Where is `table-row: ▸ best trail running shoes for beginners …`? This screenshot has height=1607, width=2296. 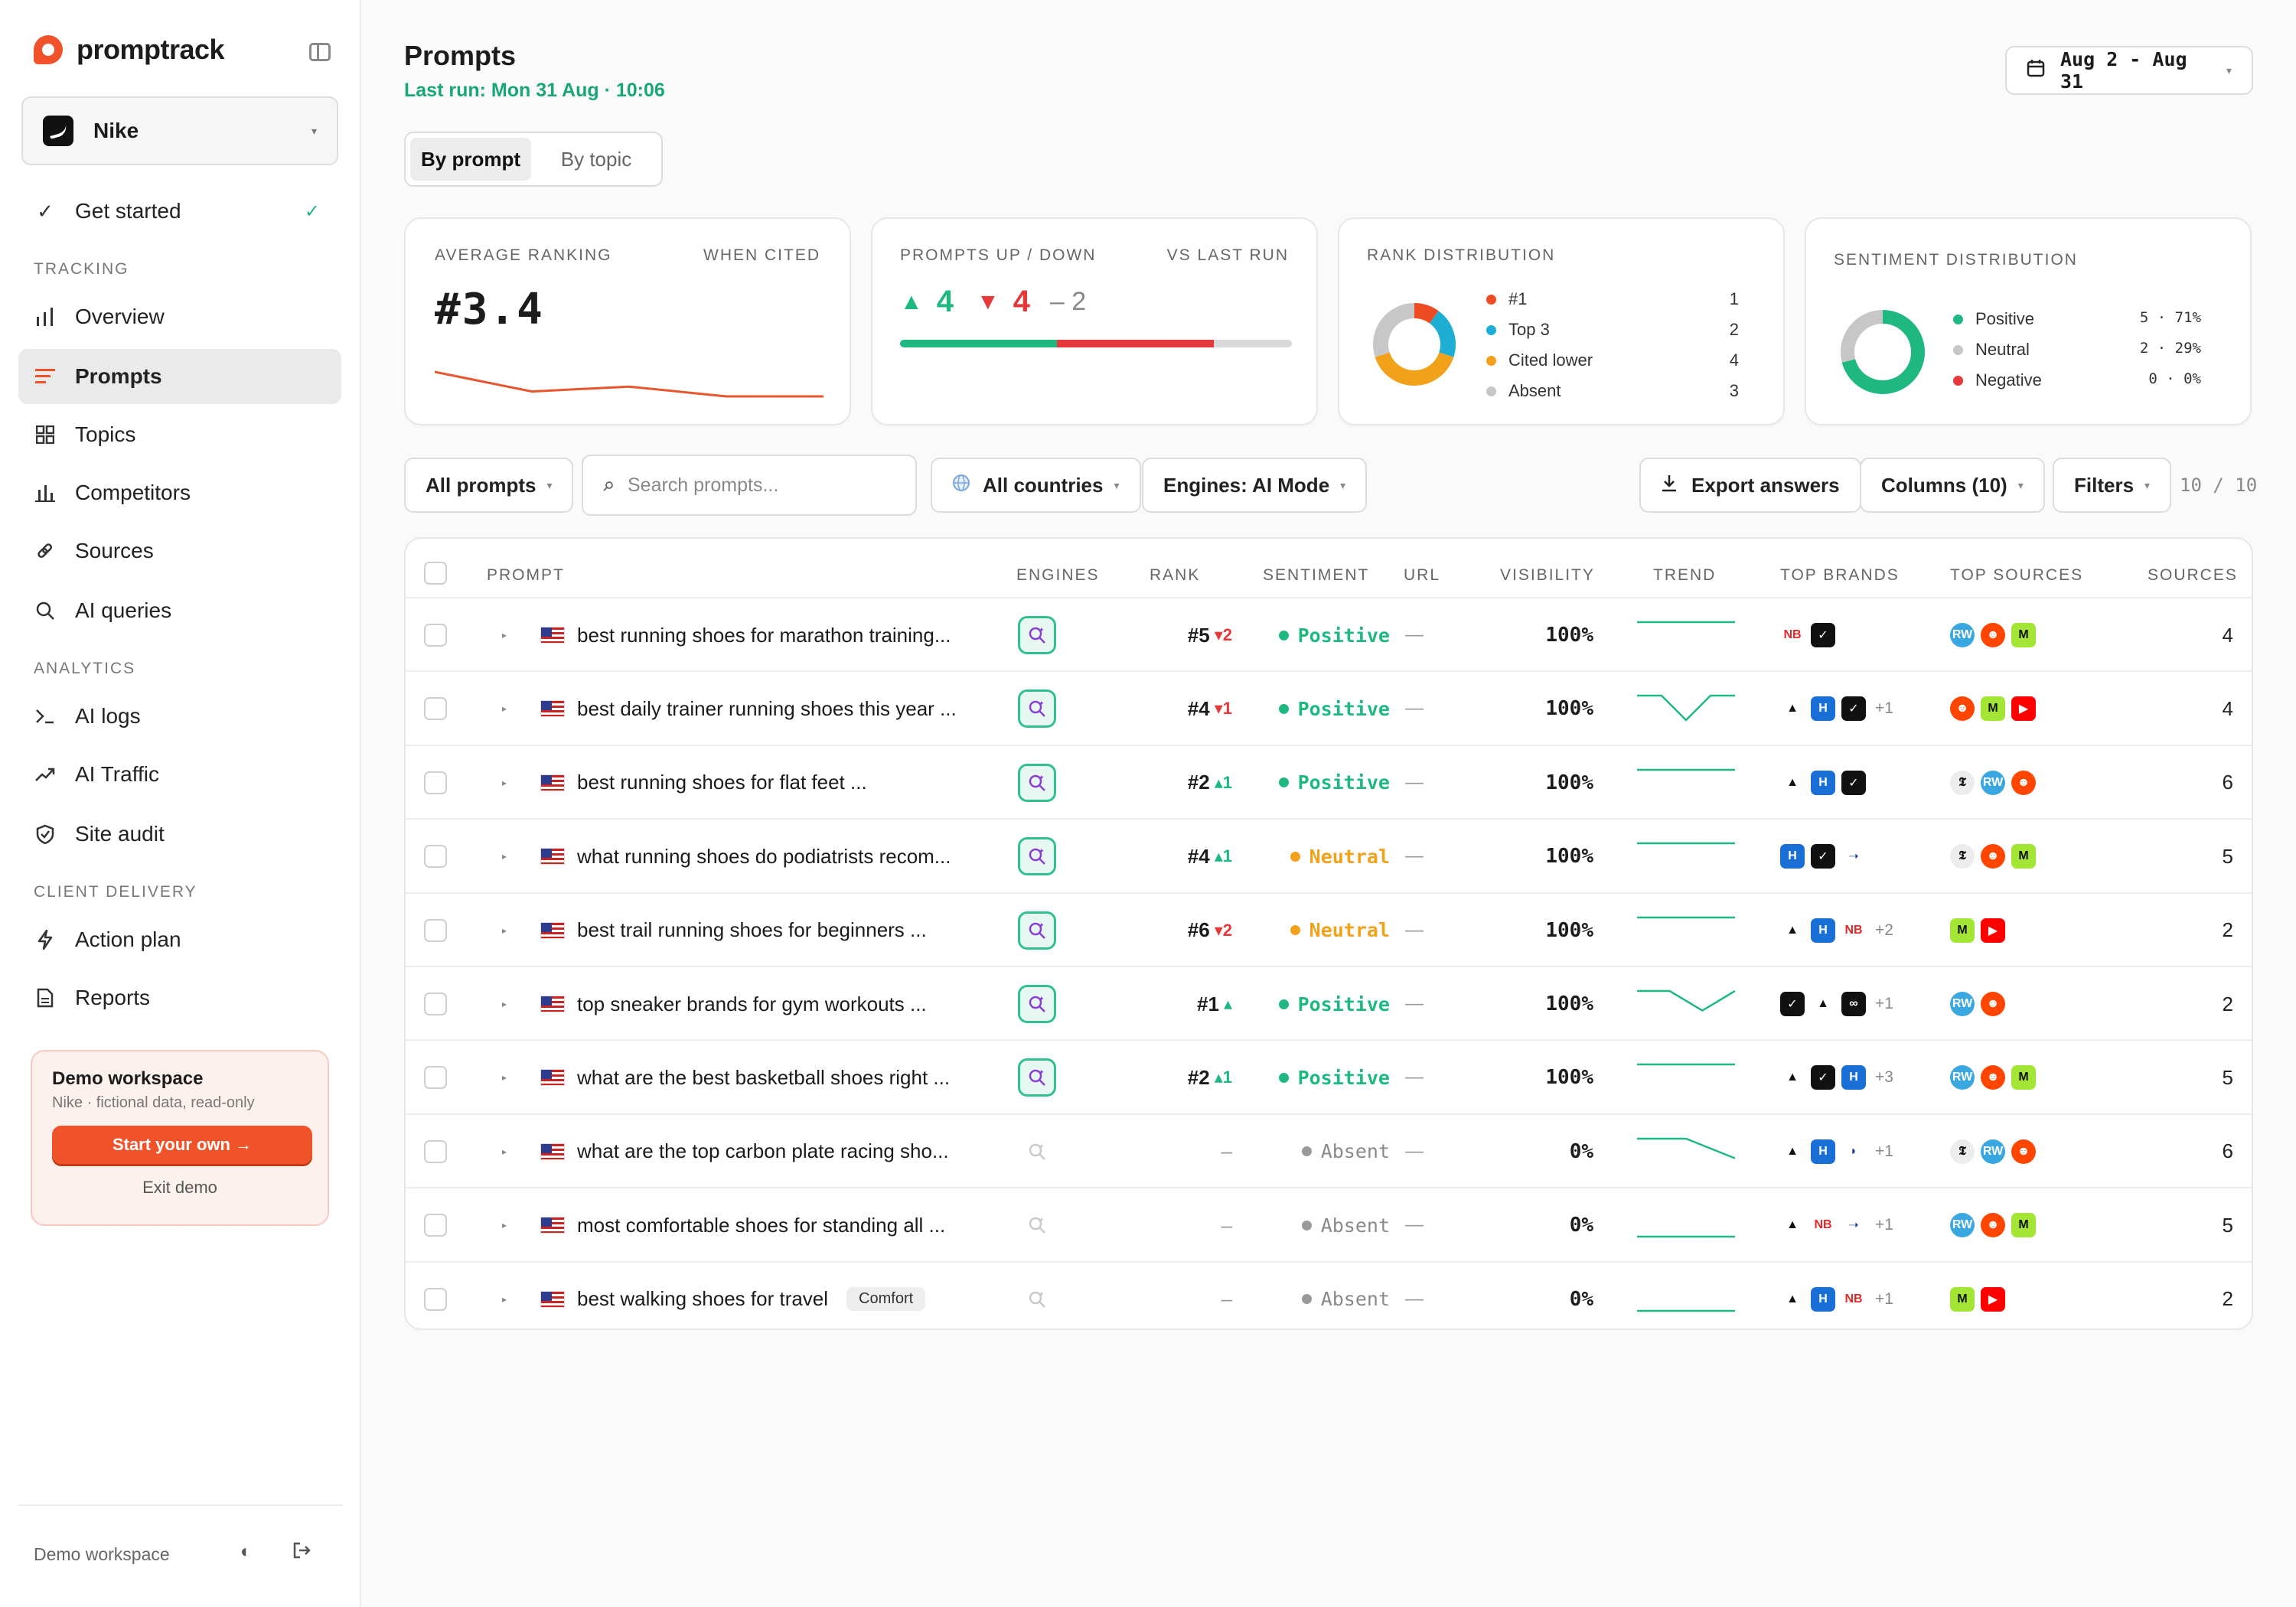
table-row: ▸ best trail running shoes for beginners … is located at coordinates (1329, 929).